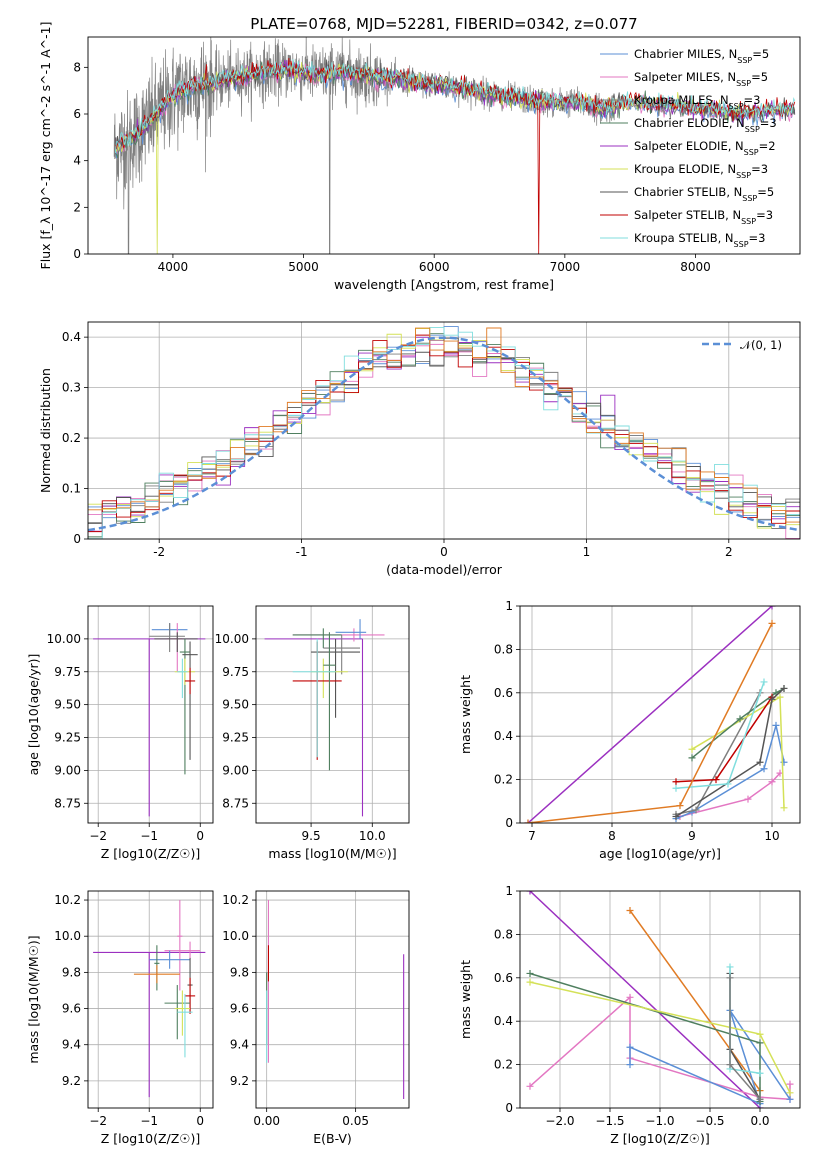 The width and height of the screenshot is (819, 1170). What do you see at coordinates (705, 148) in the screenshot?
I see `legend-entry: Salpeter ELODIE, NSSP=2` at bounding box center [705, 148].